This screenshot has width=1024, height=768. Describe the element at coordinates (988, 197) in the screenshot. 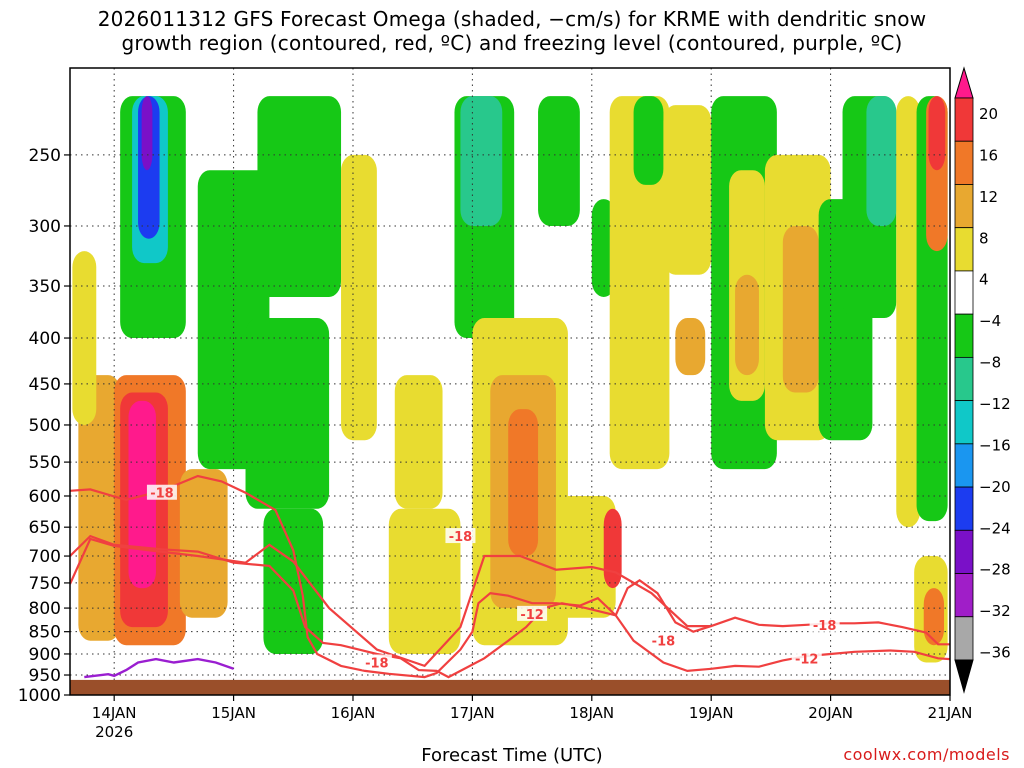

I see `colorbar-label: 12` at that location.